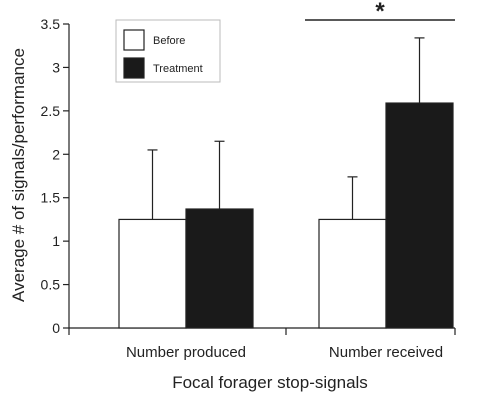 Image resolution: width=489 pixels, height=408 pixels. Describe the element at coordinates (56, 154) in the screenshot. I see `y-tick-label: 2` at that location.